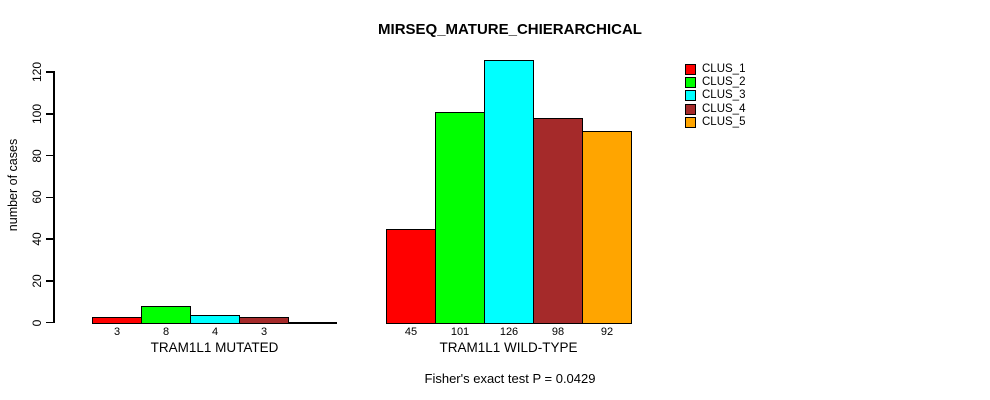  I want to click on bar-value-label: 45, so click(411, 332).